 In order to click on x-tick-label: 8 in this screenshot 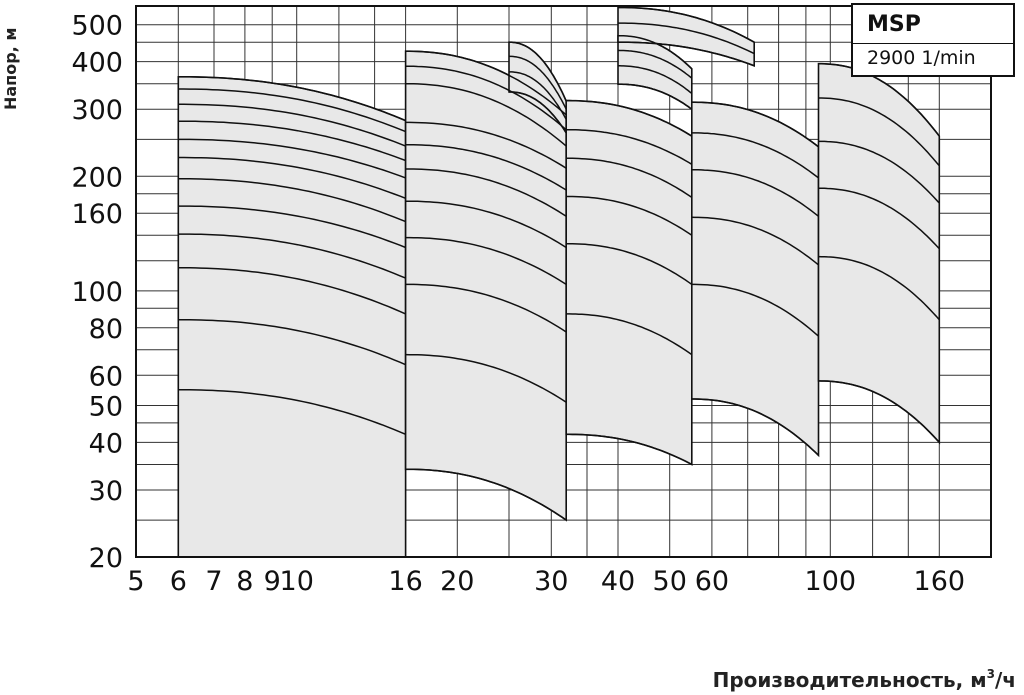, I will do `click(244, 581)`.